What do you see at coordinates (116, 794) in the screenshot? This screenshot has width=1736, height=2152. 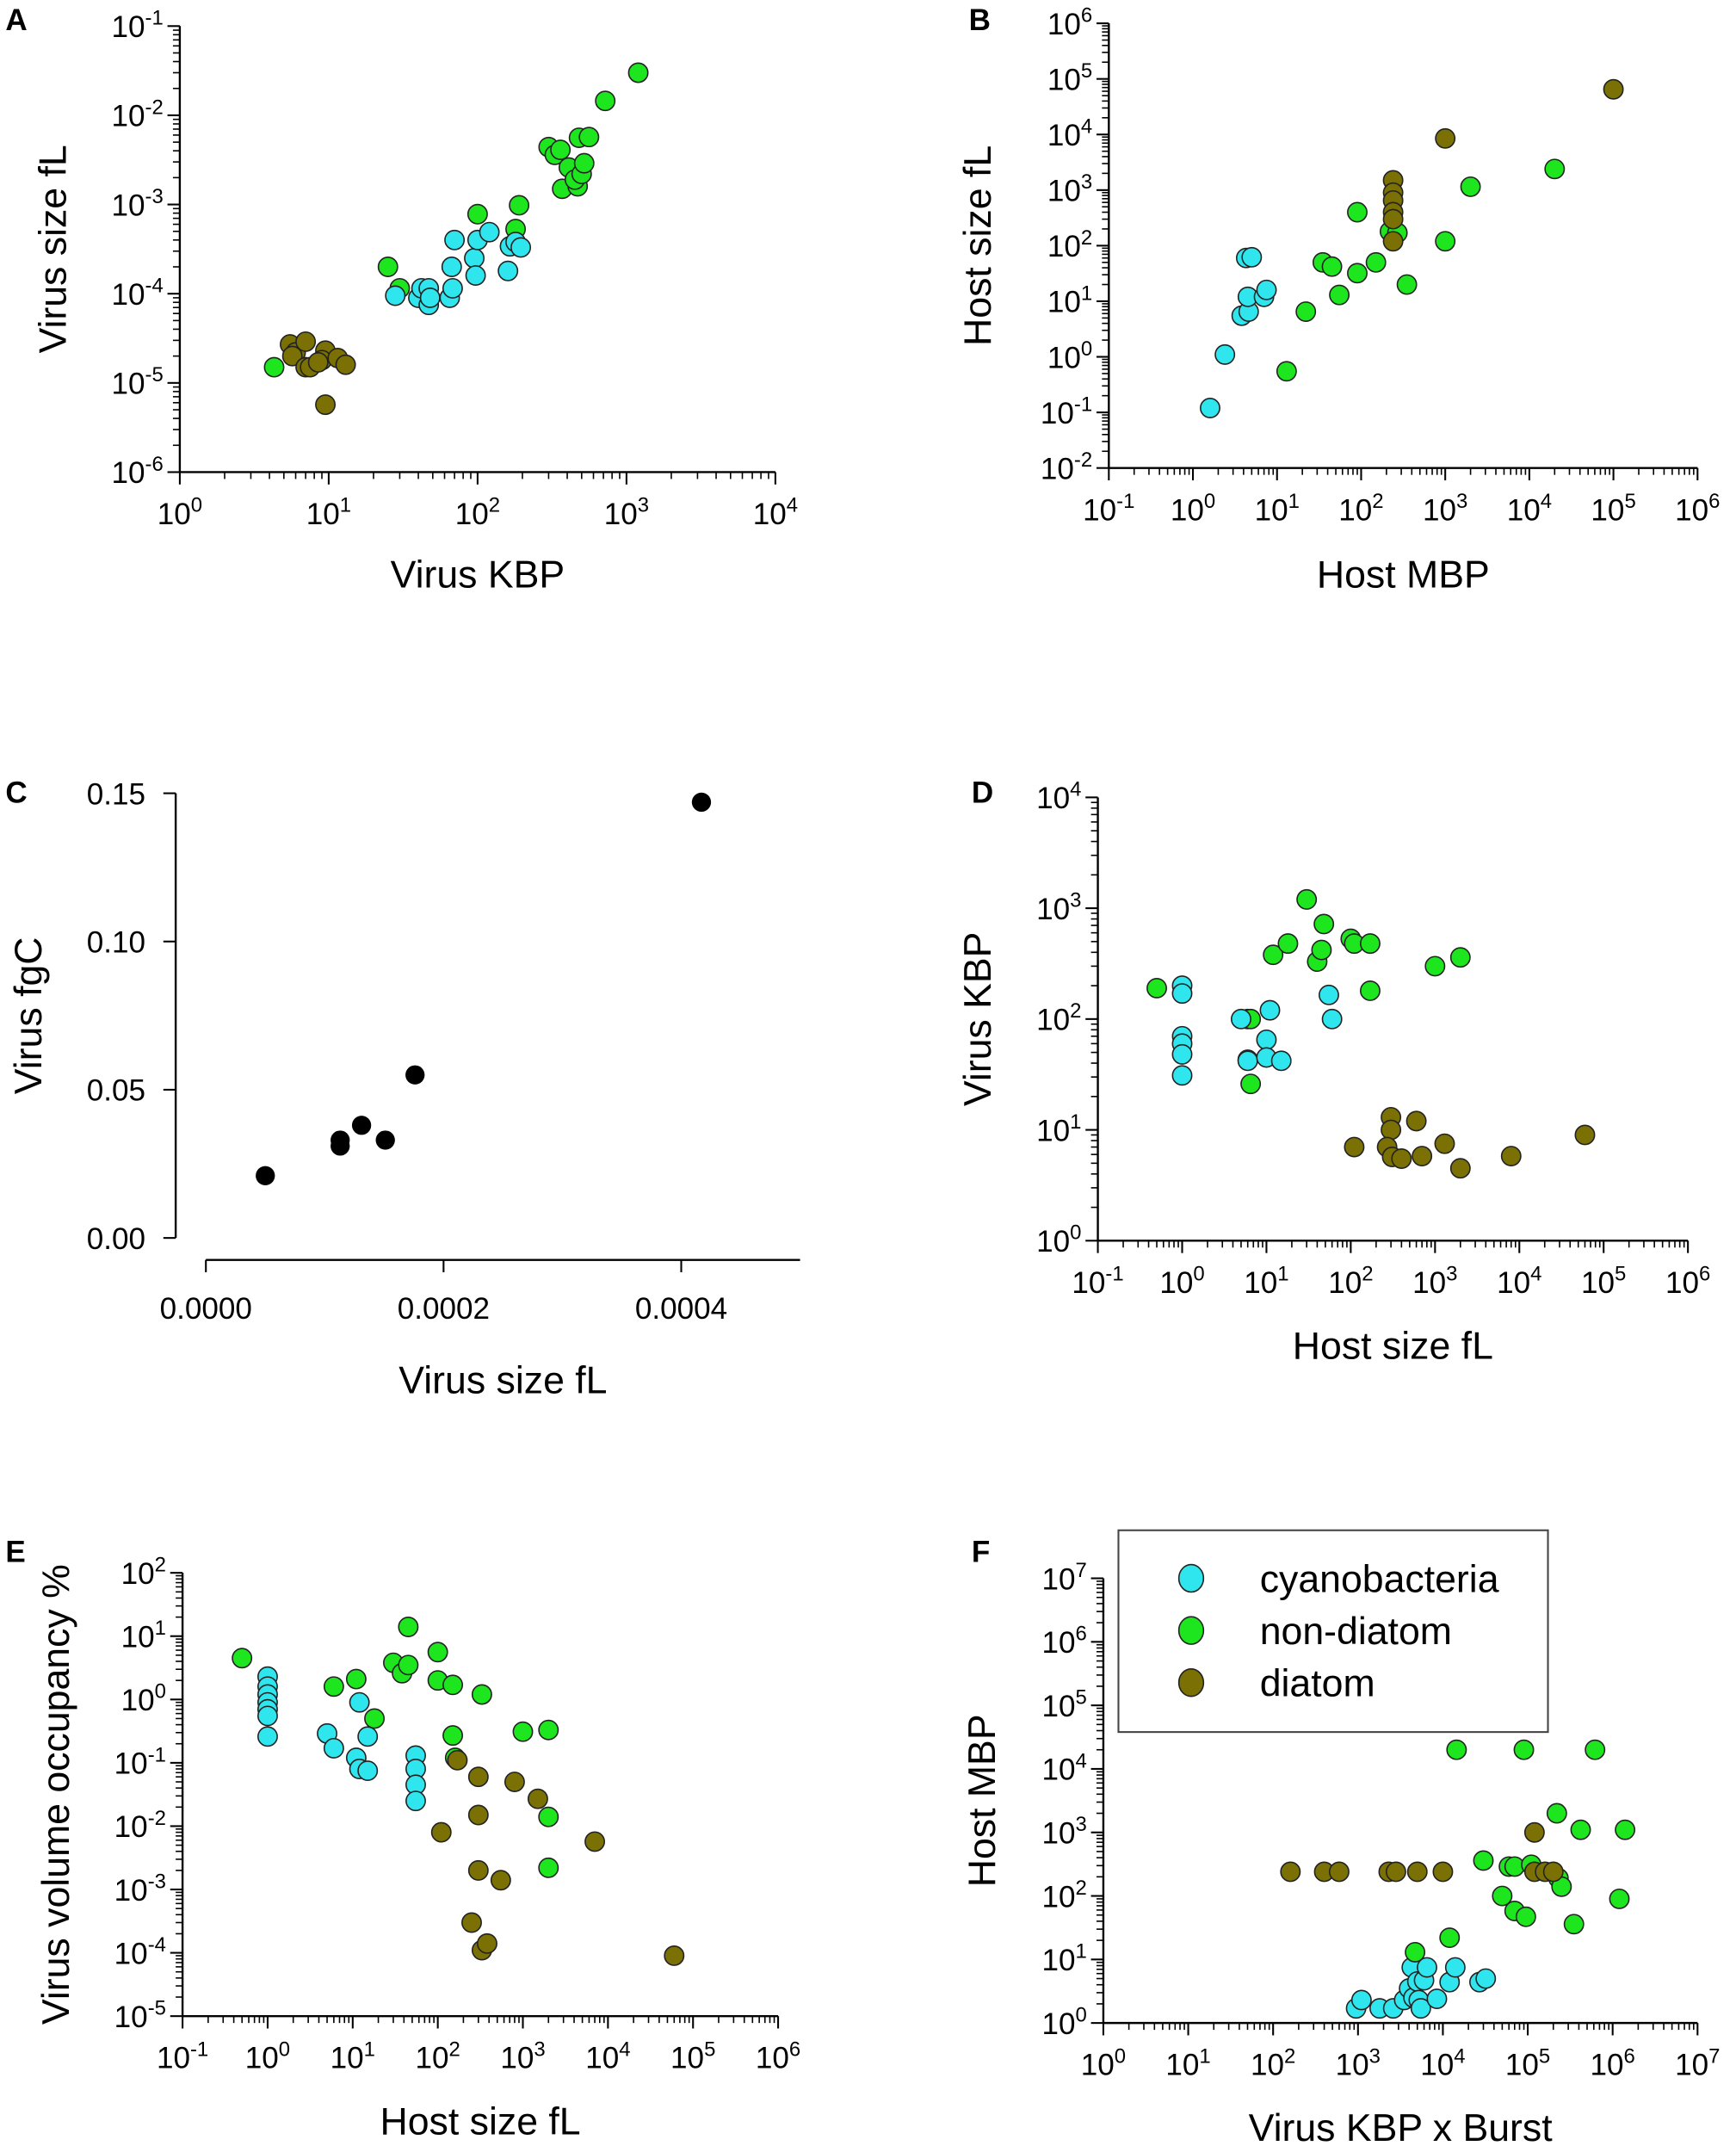 I see `y-tick-label: 0.15` at bounding box center [116, 794].